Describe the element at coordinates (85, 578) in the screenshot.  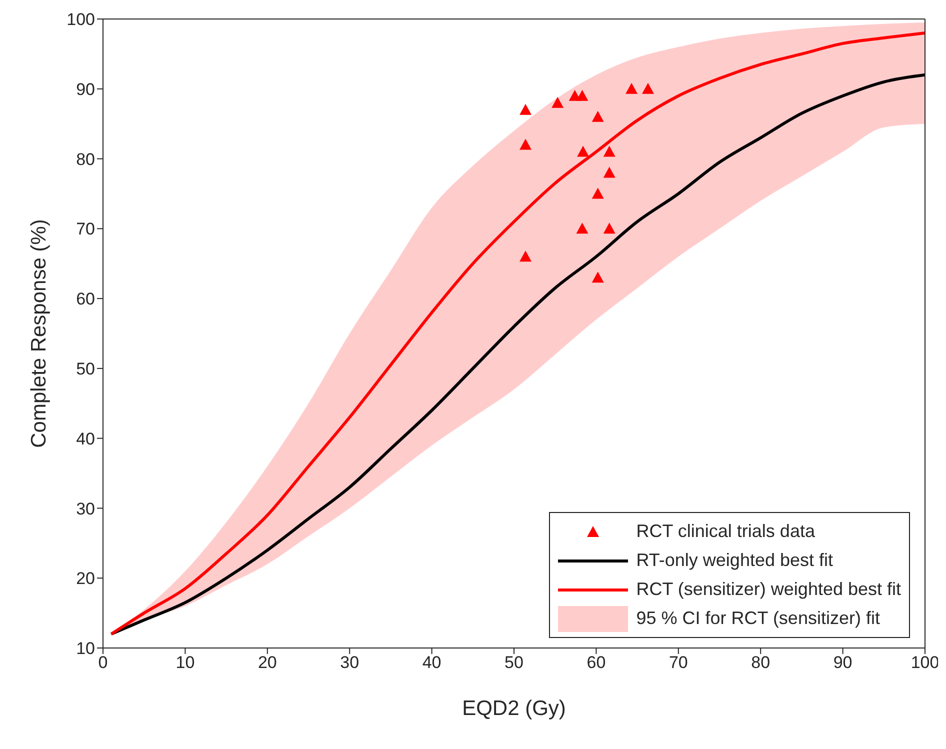
I see `y-tick-label: 20` at that location.